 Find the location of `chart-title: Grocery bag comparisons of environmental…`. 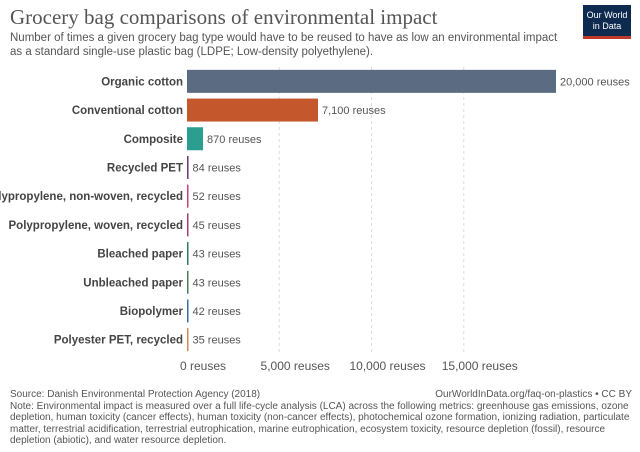

chart-title: Grocery bag comparisons of environmental… is located at coordinates (224, 17).